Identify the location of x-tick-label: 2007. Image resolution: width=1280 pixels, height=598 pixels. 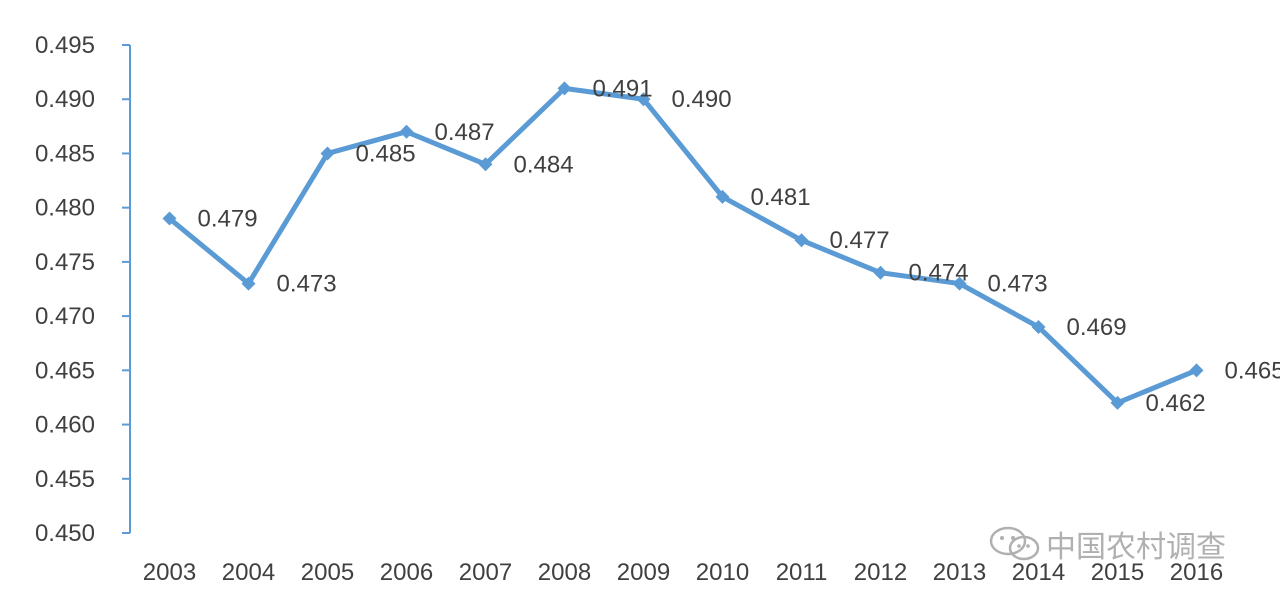
(485, 572).